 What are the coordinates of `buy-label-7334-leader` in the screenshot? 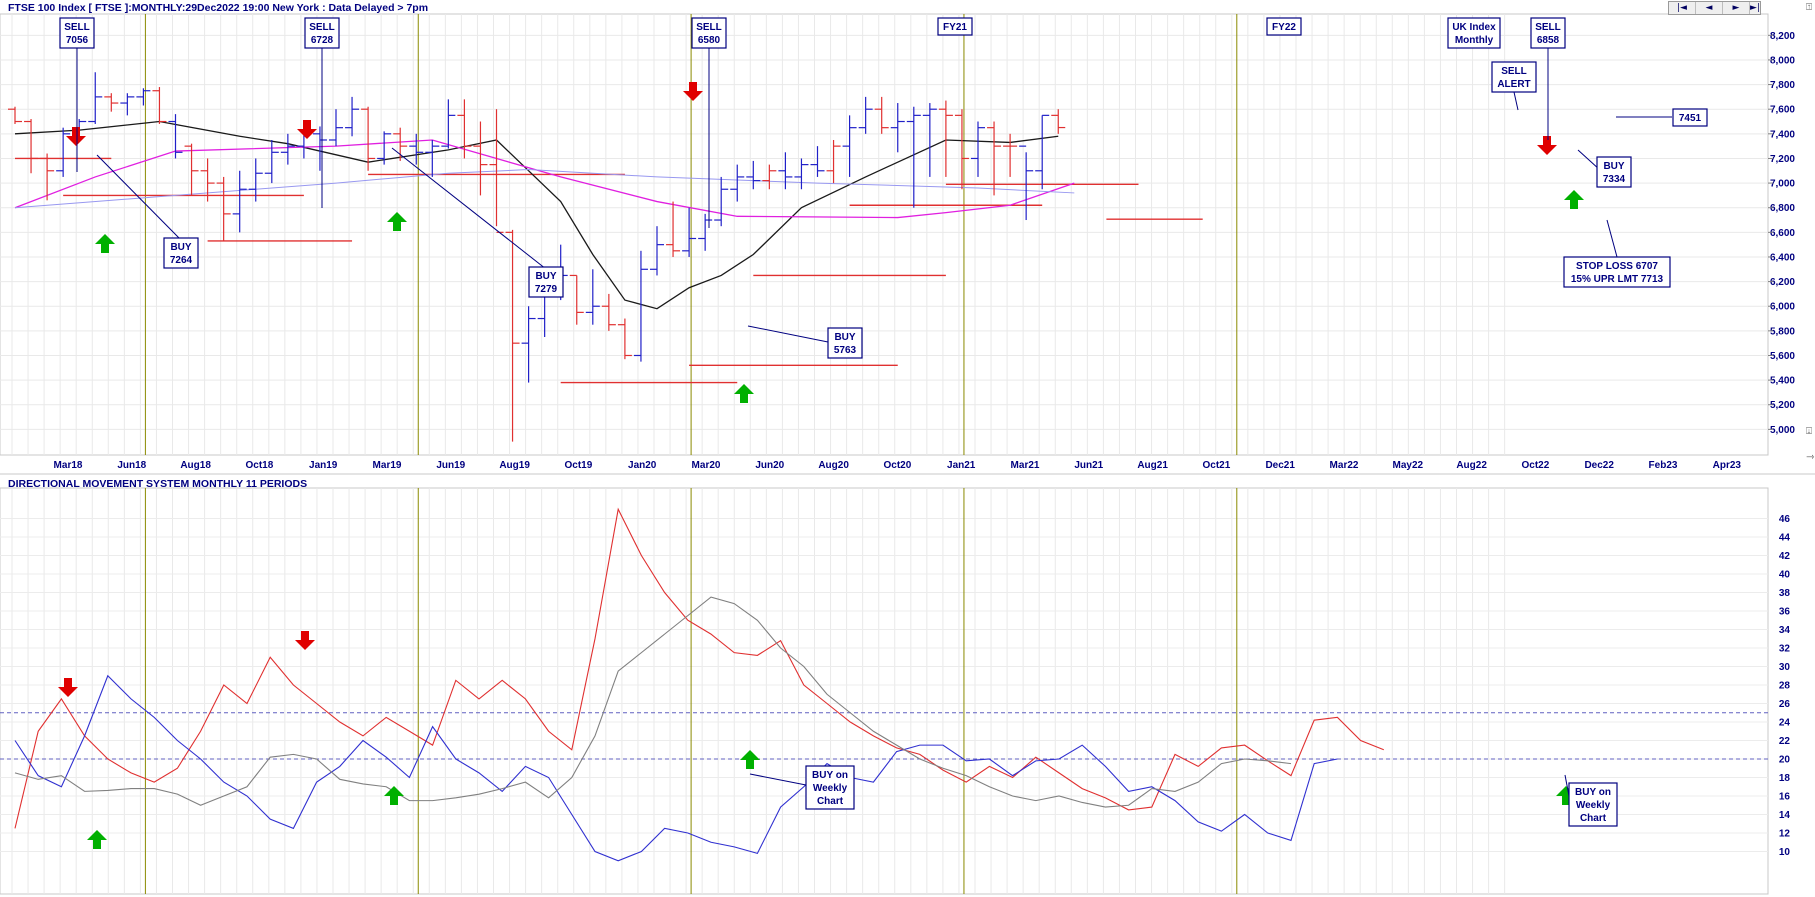 It's located at (1589, 160).